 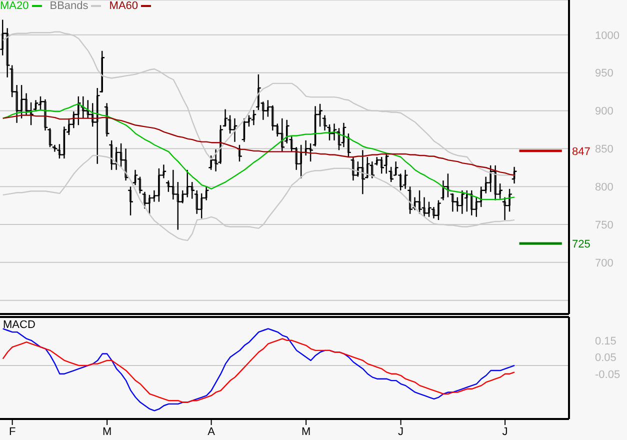 What do you see at coordinates (604, 187) in the screenshot?
I see `y-tick-label: 800` at bounding box center [604, 187].